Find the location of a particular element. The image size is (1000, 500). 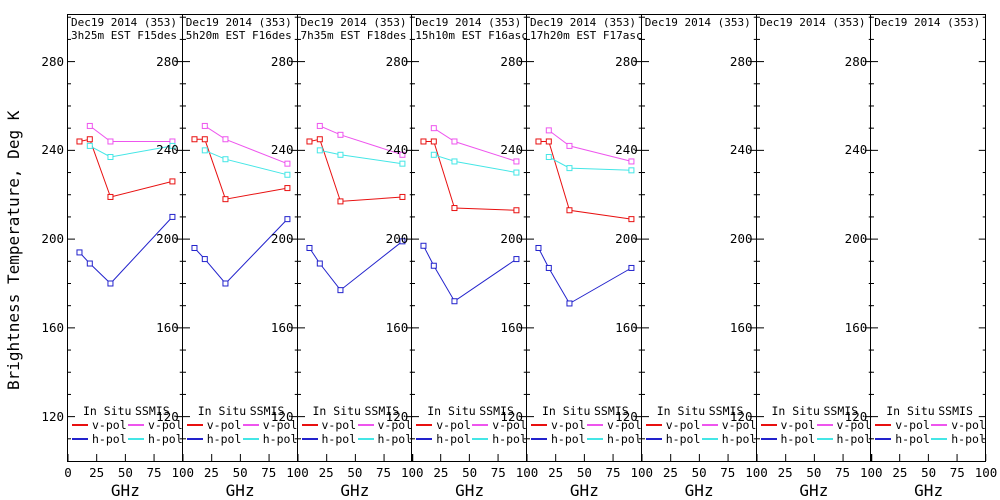

panel-header-time-satellite: 15h10m EST F16asc is located at coordinates (471, 35).